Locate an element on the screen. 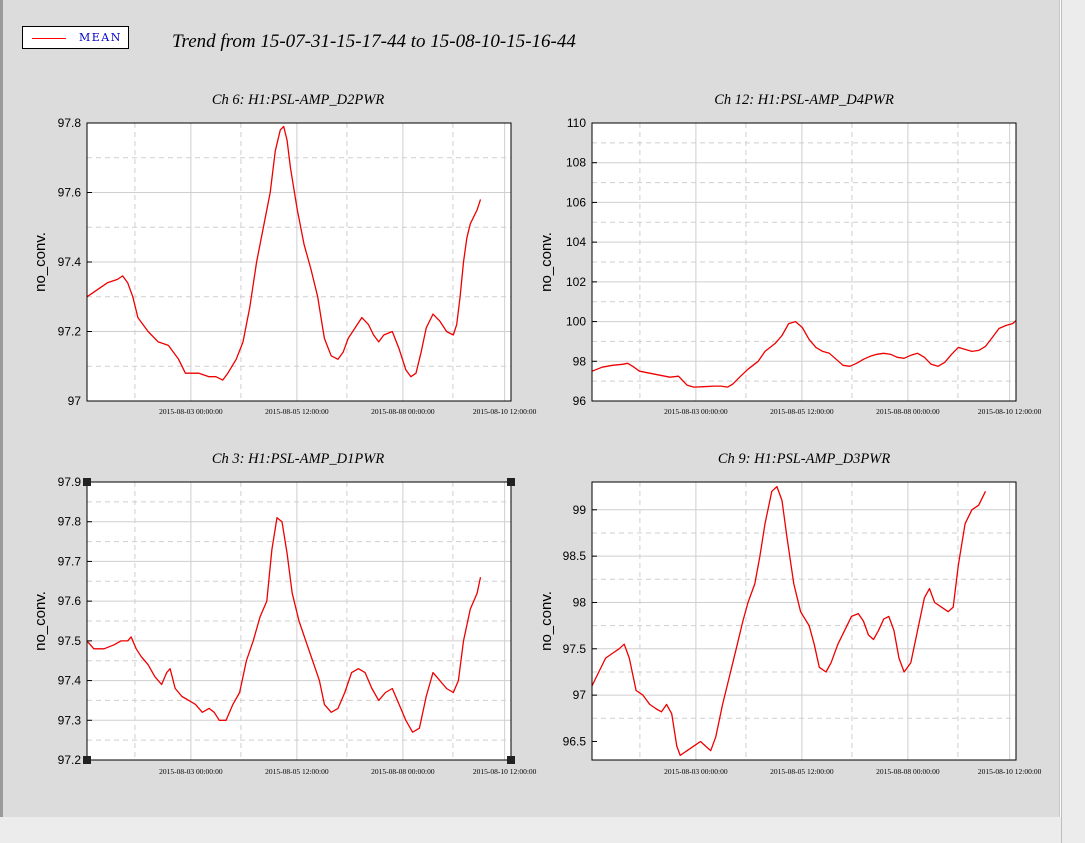  y-tick-label: 98.5 is located at coordinates (575, 556).